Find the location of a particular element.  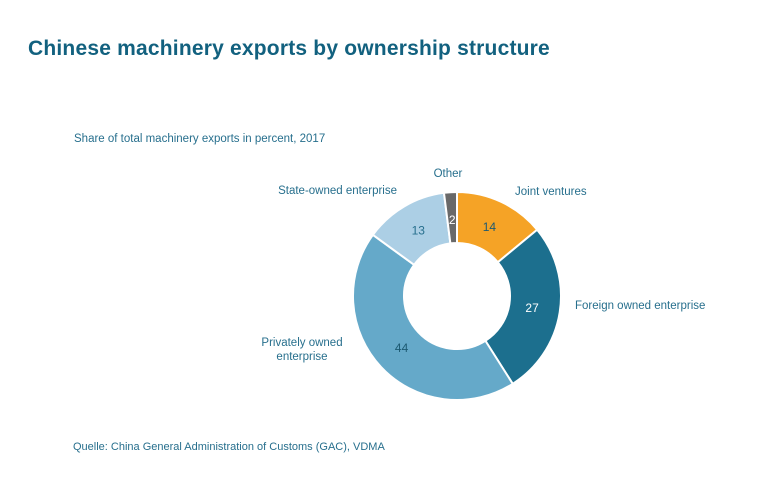

slice-category-label: Joint ventures is located at coordinates (551, 192).